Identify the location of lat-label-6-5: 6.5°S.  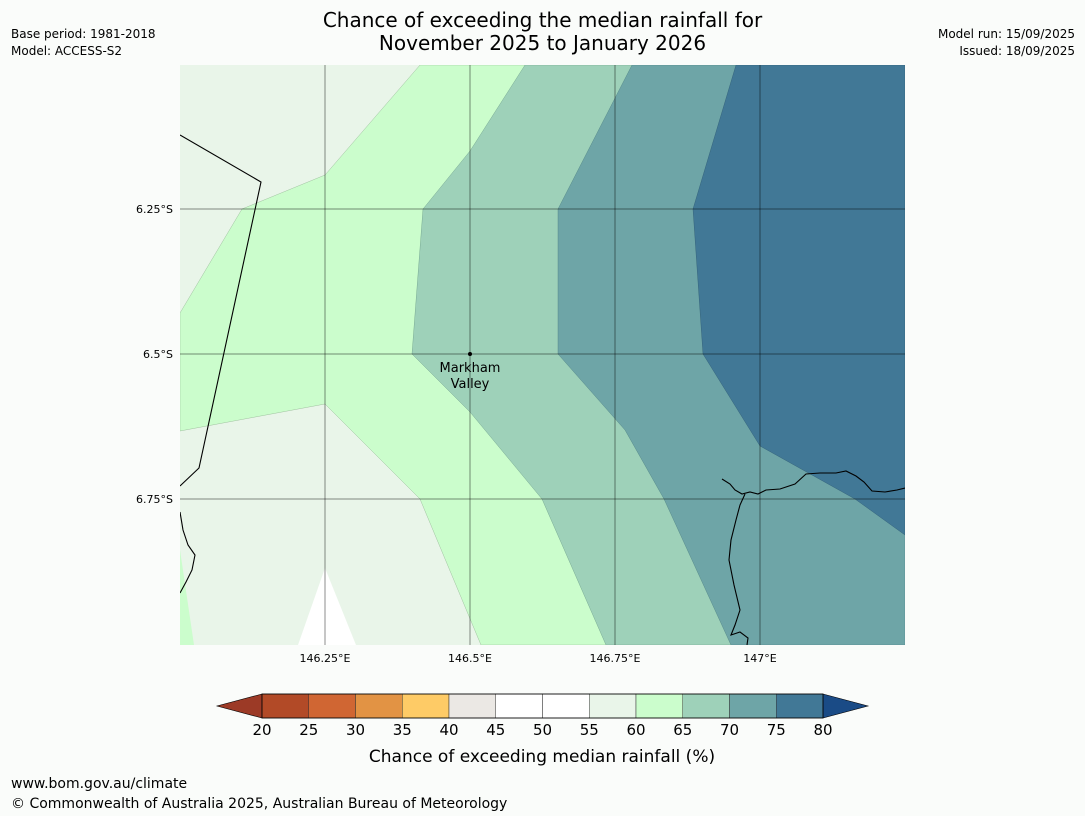
(158, 354).